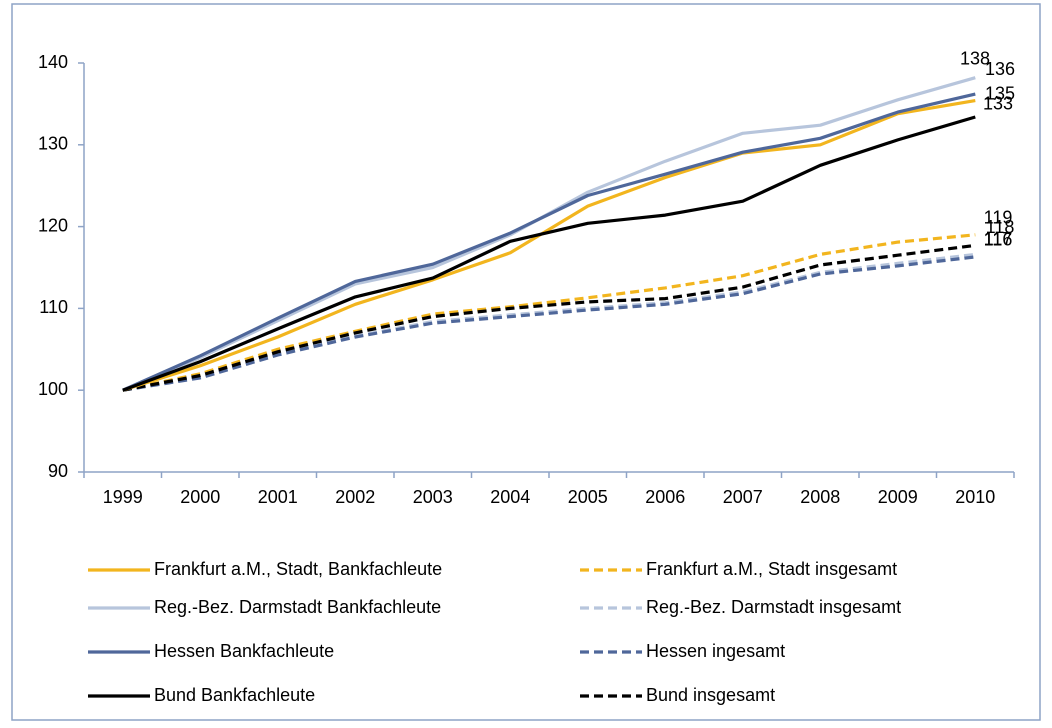  Describe the element at coordinates (998, 104) in the screenshot. I see `data-label: 133` at that location.